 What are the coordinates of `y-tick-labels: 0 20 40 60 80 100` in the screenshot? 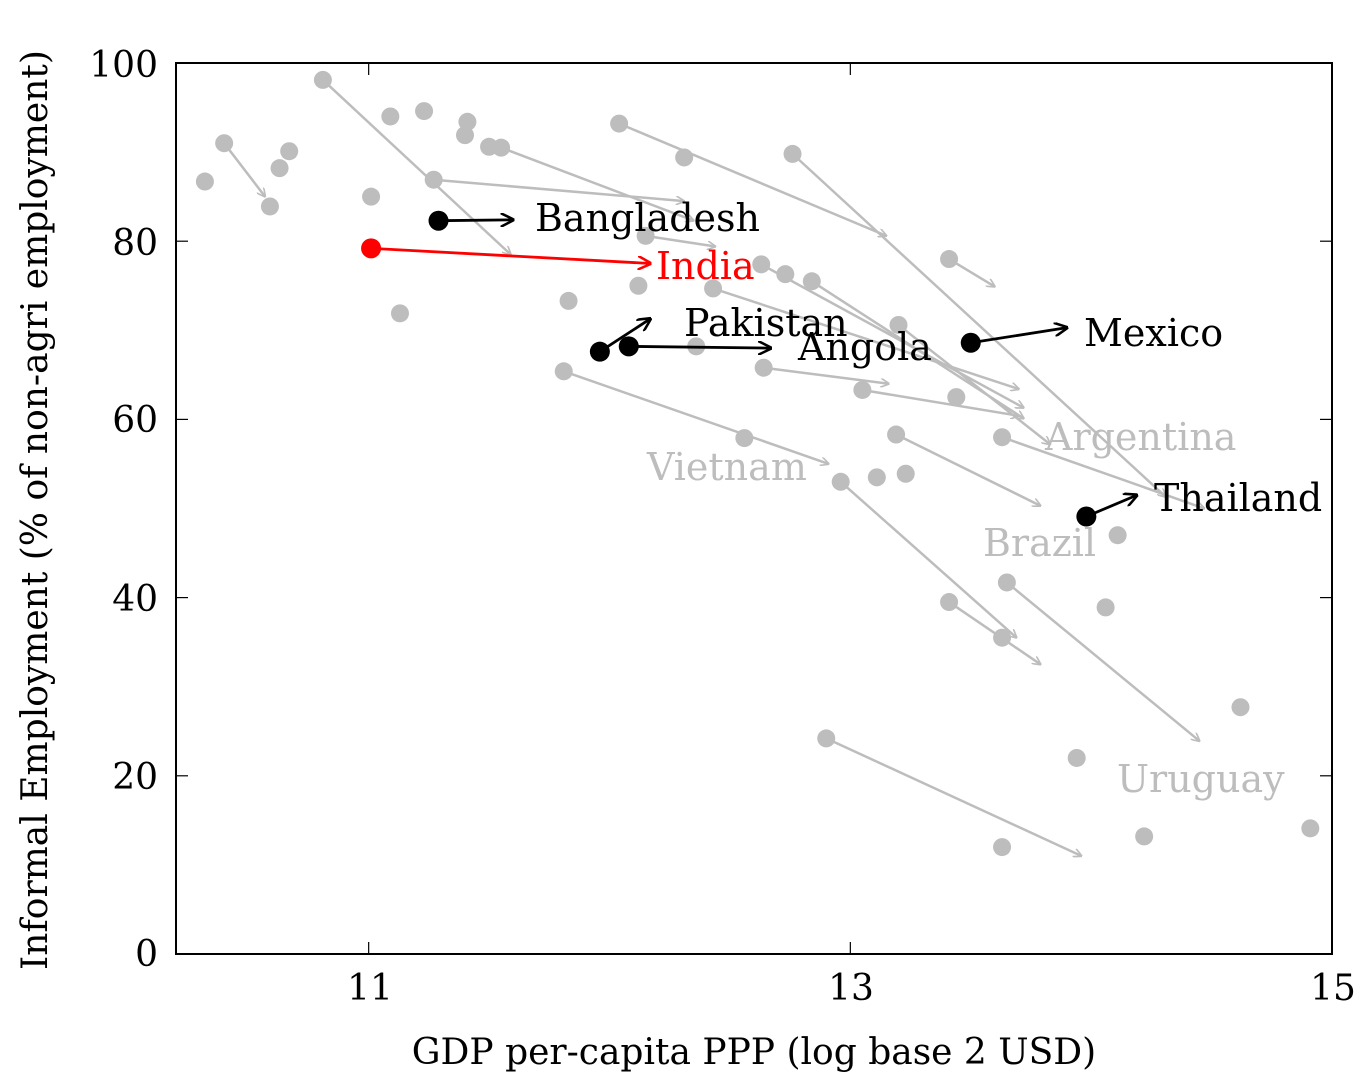 It's located at (123, 510).